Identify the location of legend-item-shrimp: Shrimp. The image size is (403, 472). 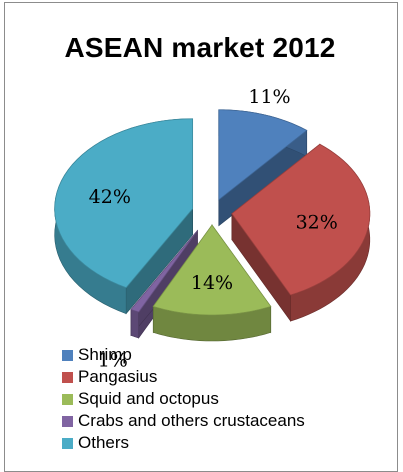
(227, 355).